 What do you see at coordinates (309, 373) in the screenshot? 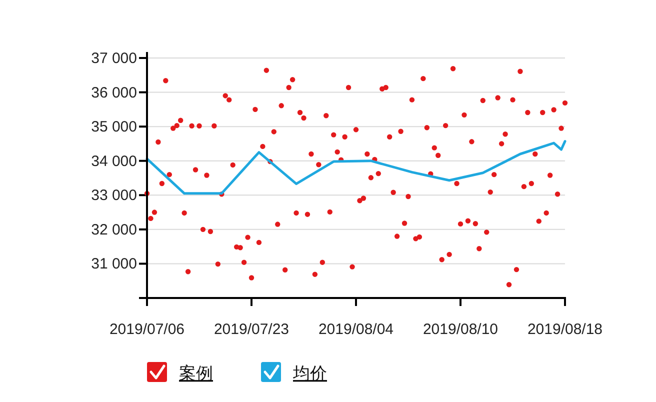
I see `legend-label: 均价` at bounding box center [309, 373].